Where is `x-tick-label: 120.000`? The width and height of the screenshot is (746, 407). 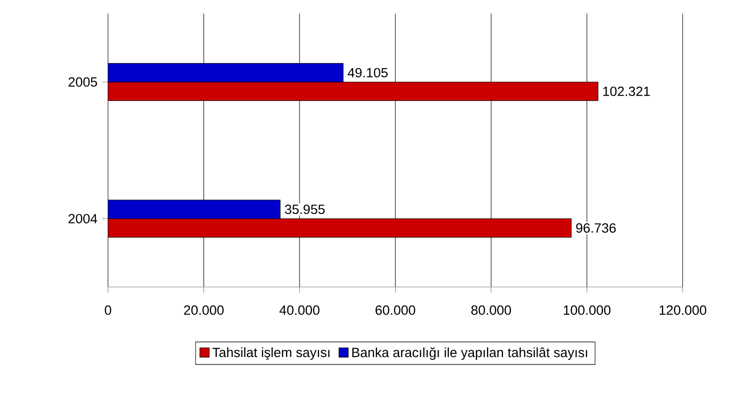
x-tick-label: 120.000 is located at coordinates (683, 310).